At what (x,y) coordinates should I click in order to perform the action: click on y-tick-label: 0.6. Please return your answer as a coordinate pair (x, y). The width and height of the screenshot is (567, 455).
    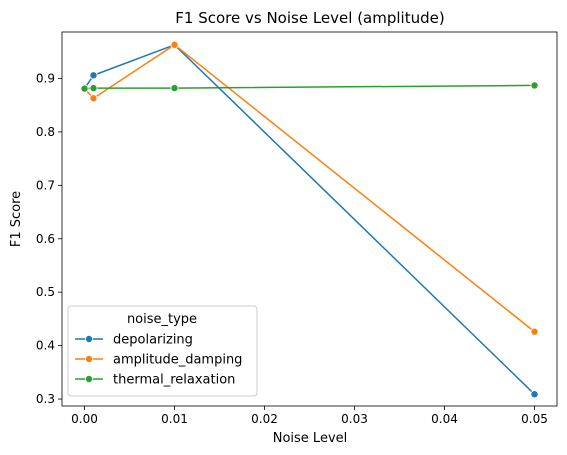
    Looking at the image, I should click on (45, 239).